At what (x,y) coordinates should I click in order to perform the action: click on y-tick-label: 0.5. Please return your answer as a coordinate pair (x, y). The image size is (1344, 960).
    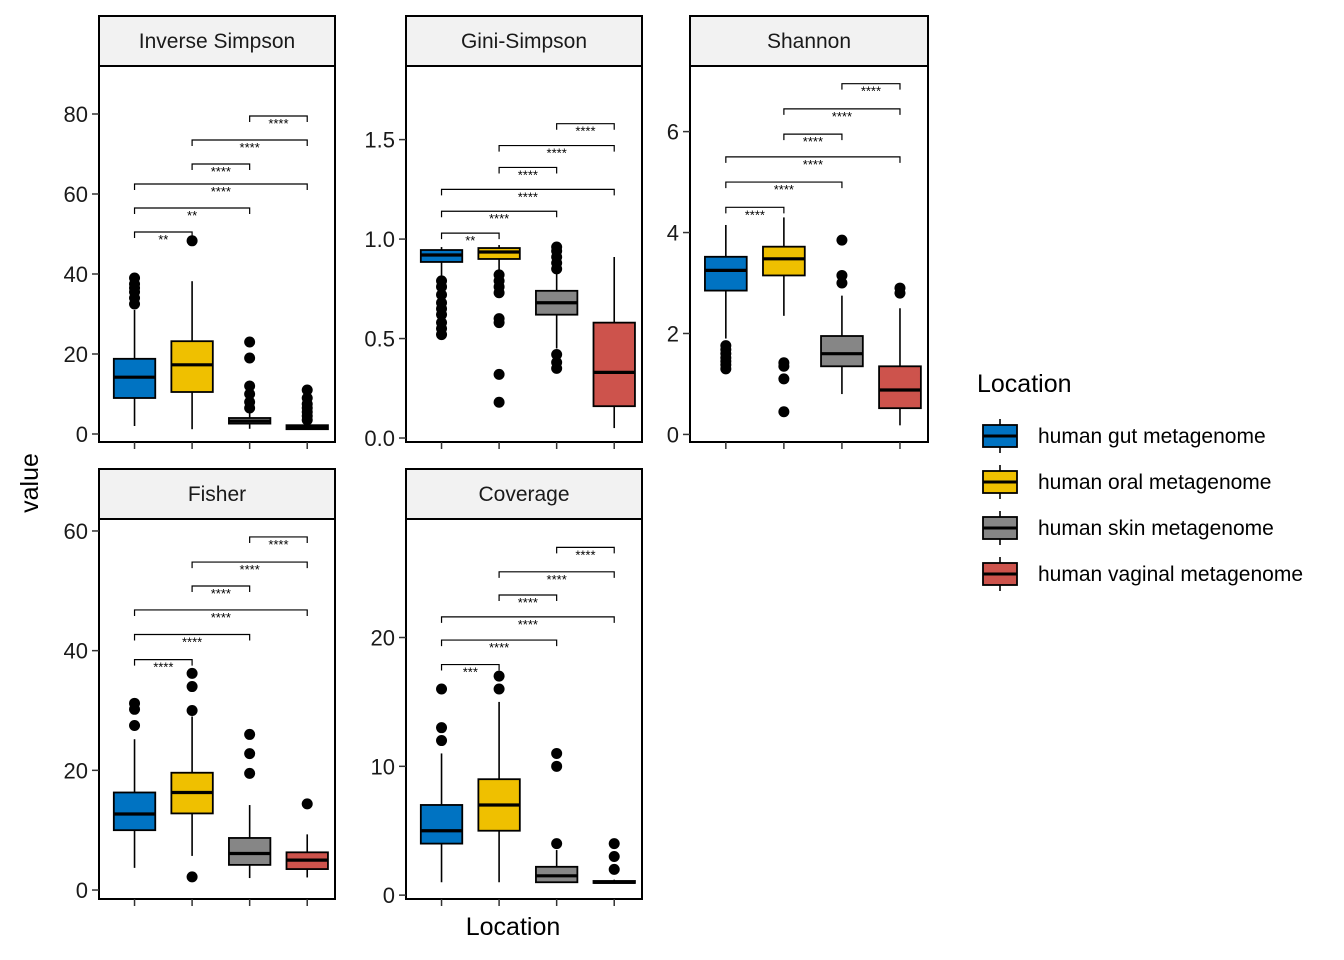
    Looking at the image, I should click on (379, 339).